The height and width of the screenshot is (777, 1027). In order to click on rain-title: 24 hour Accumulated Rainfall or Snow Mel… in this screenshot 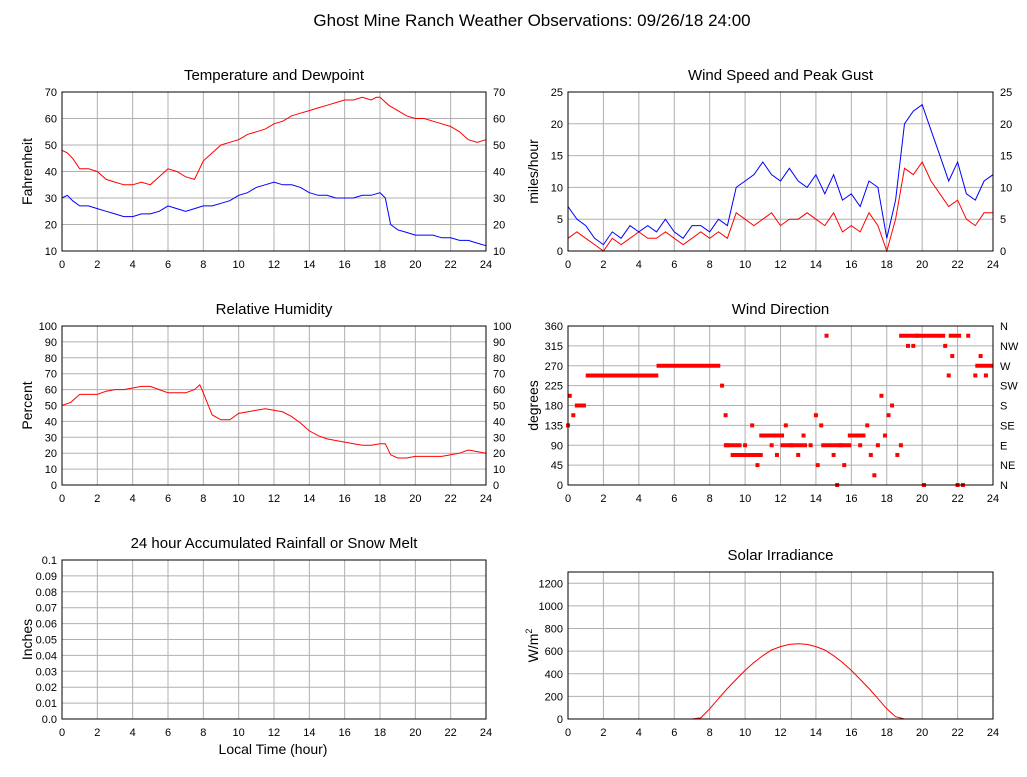, I will do `click(275, 543)`.